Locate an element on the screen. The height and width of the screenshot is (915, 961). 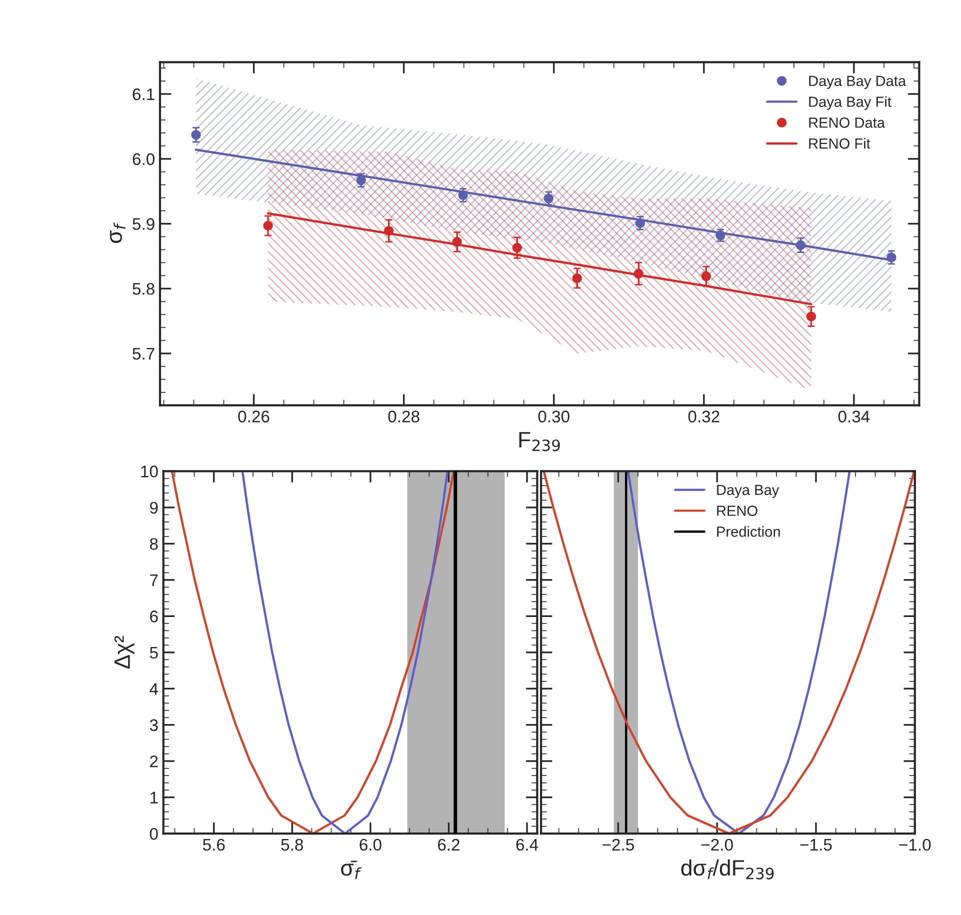
x-tick-label: 0.30 is located at coordinates (554, 416).